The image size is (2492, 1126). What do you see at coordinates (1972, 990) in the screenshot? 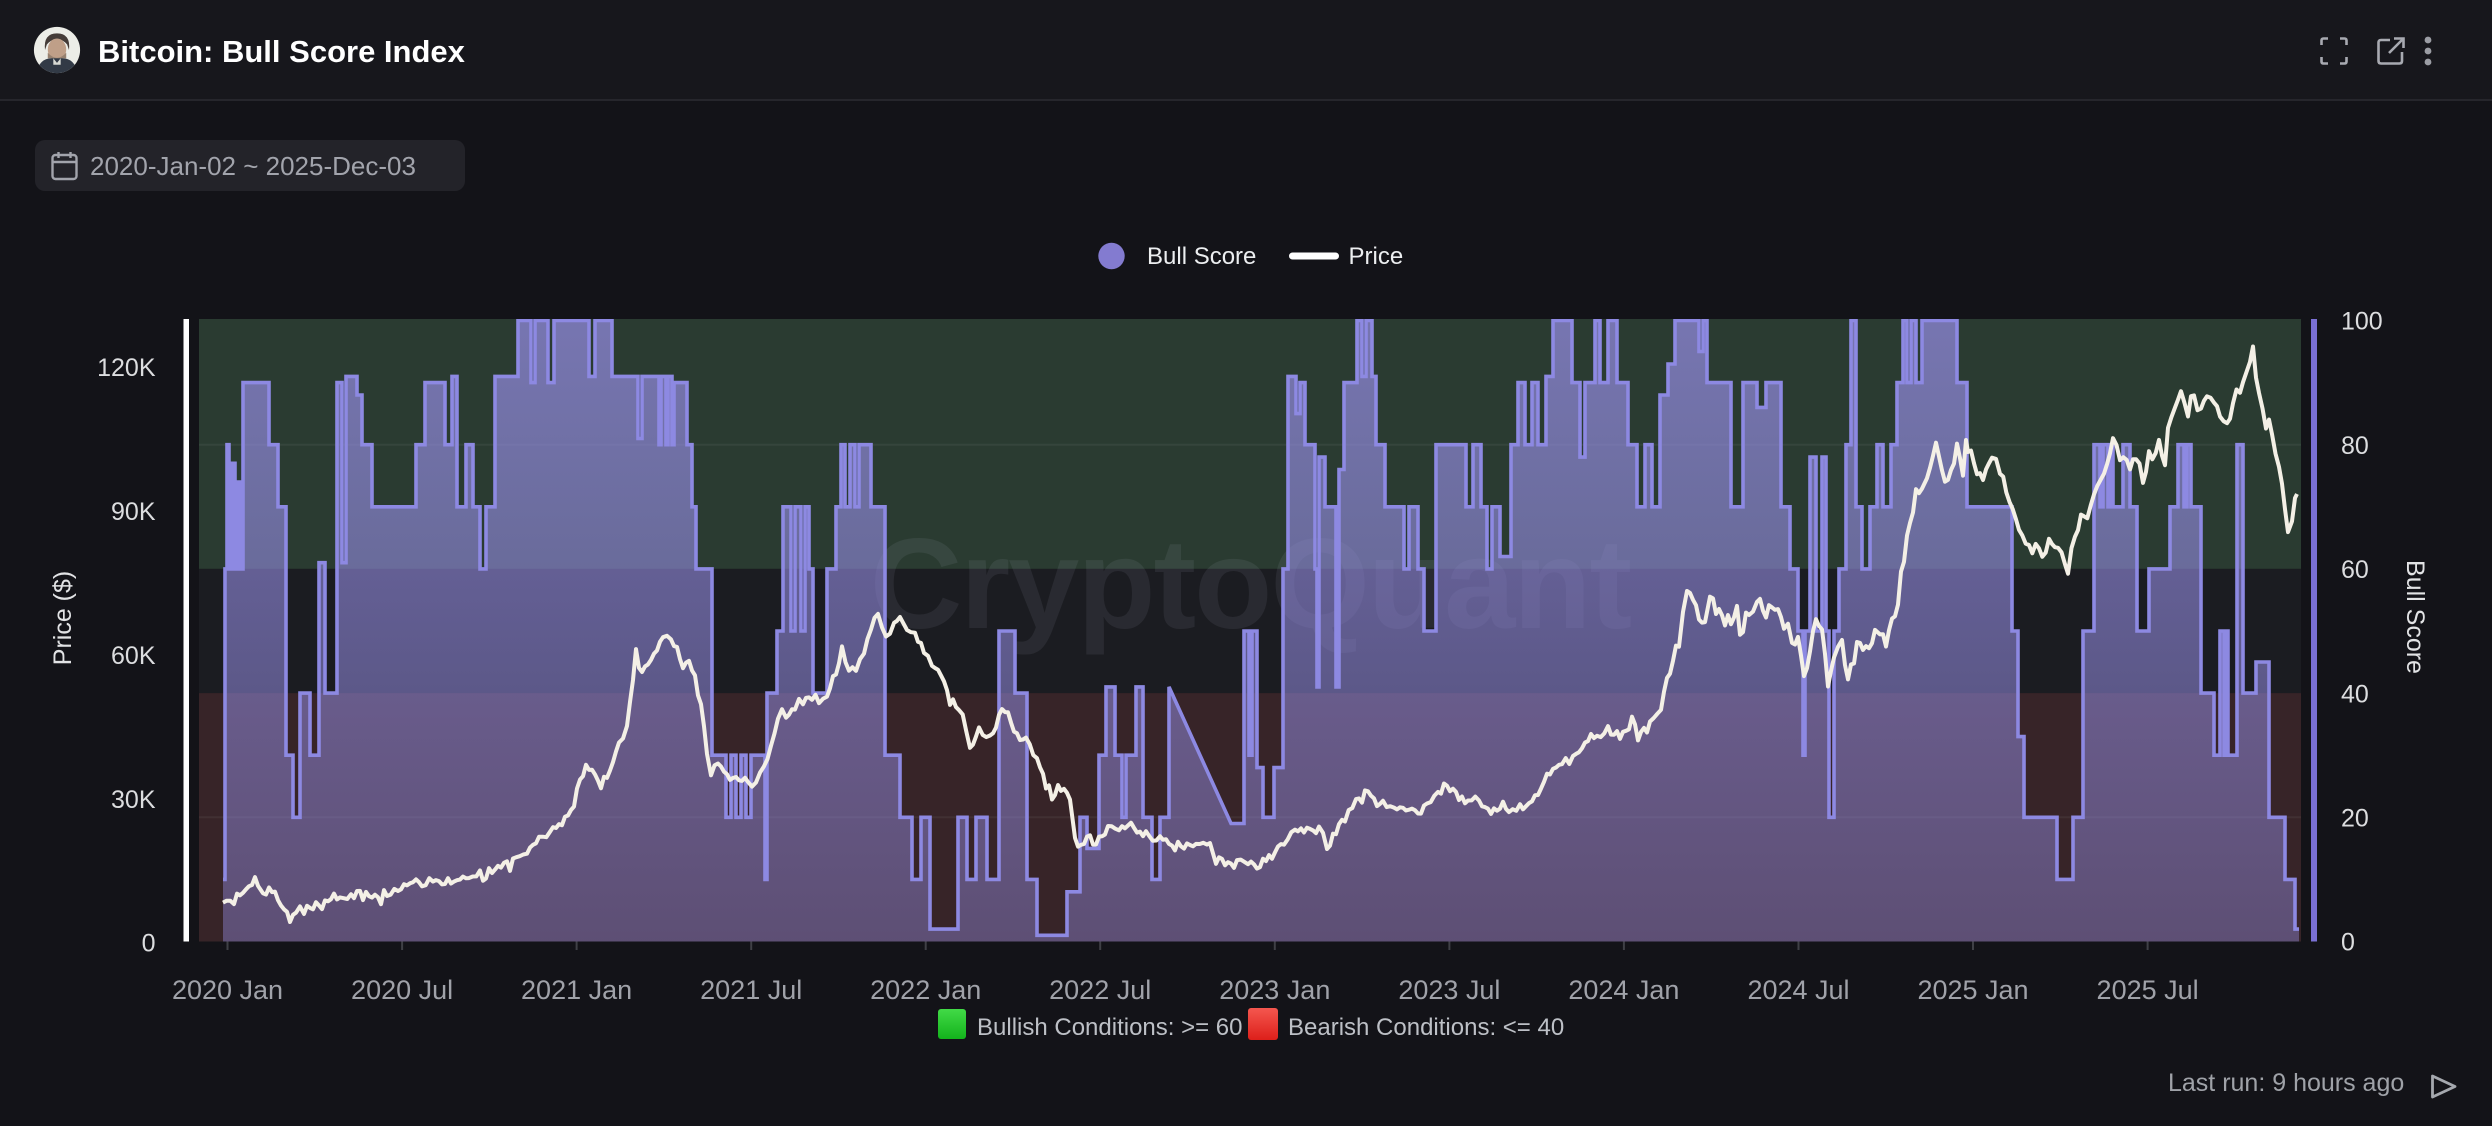
I see `svg-text: 2025 Jan` at bounding box center [1972, 990].